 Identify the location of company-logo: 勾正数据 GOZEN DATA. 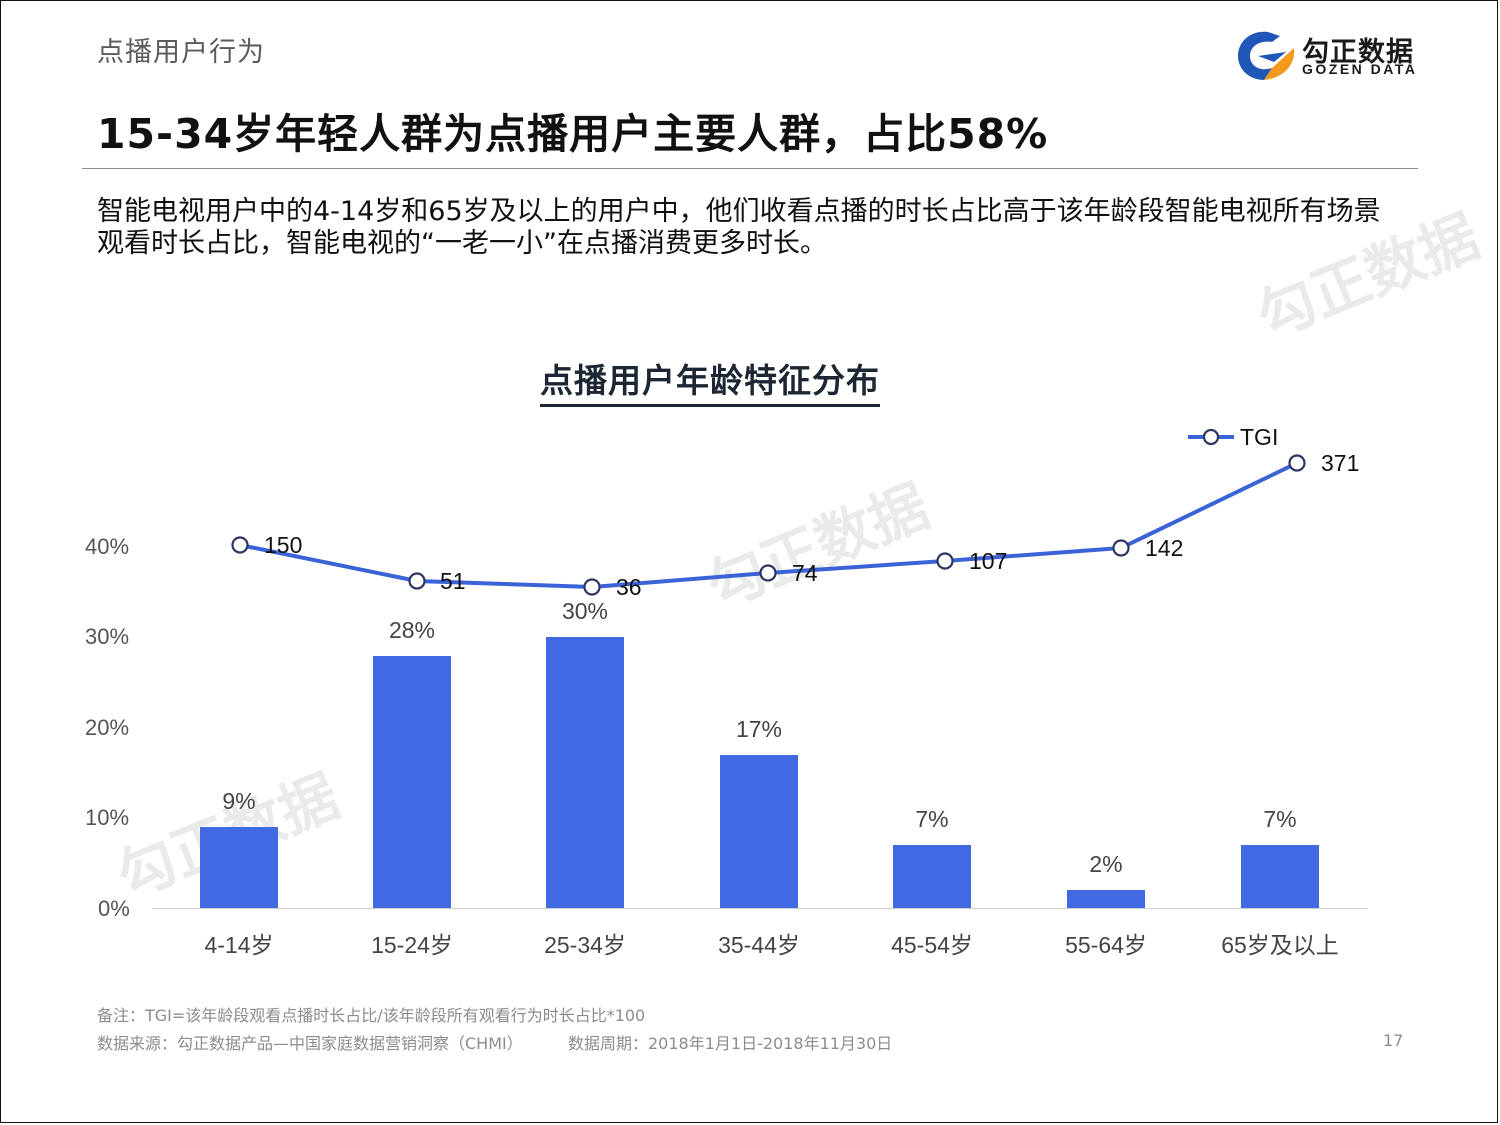
(1334, 56).